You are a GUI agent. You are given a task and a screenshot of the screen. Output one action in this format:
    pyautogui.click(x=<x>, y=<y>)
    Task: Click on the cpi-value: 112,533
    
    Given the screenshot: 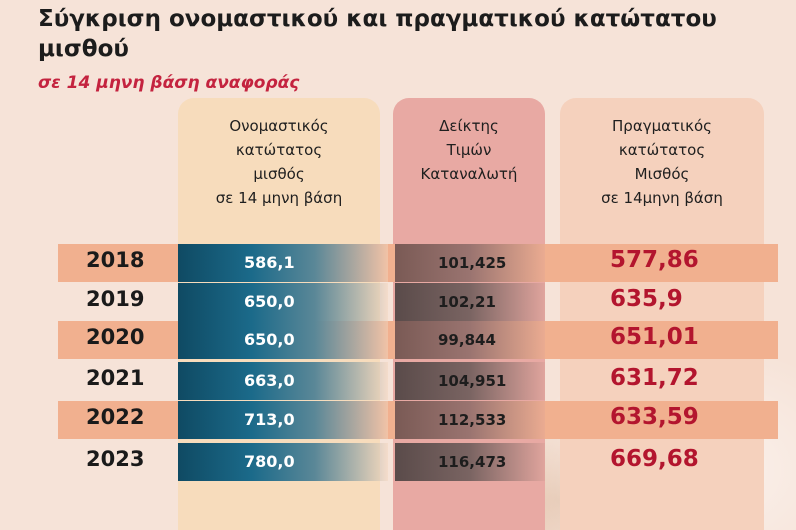 What is the action you would take?
    pyautogui.click(x=472, y=420)
    